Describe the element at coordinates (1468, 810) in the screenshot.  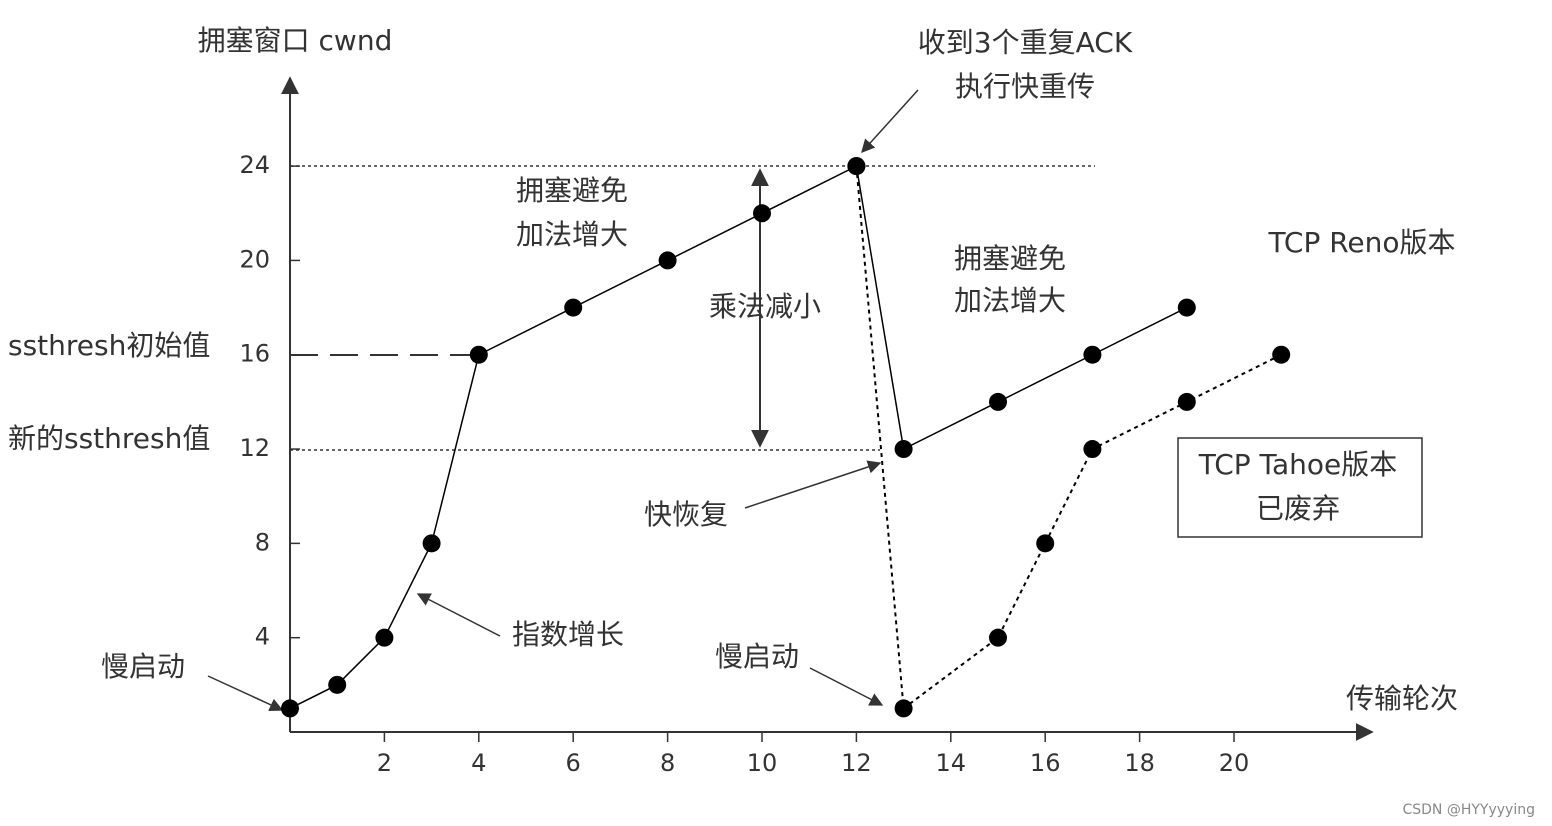
I see `watermark: CSDN @HYYyyying` at that location.